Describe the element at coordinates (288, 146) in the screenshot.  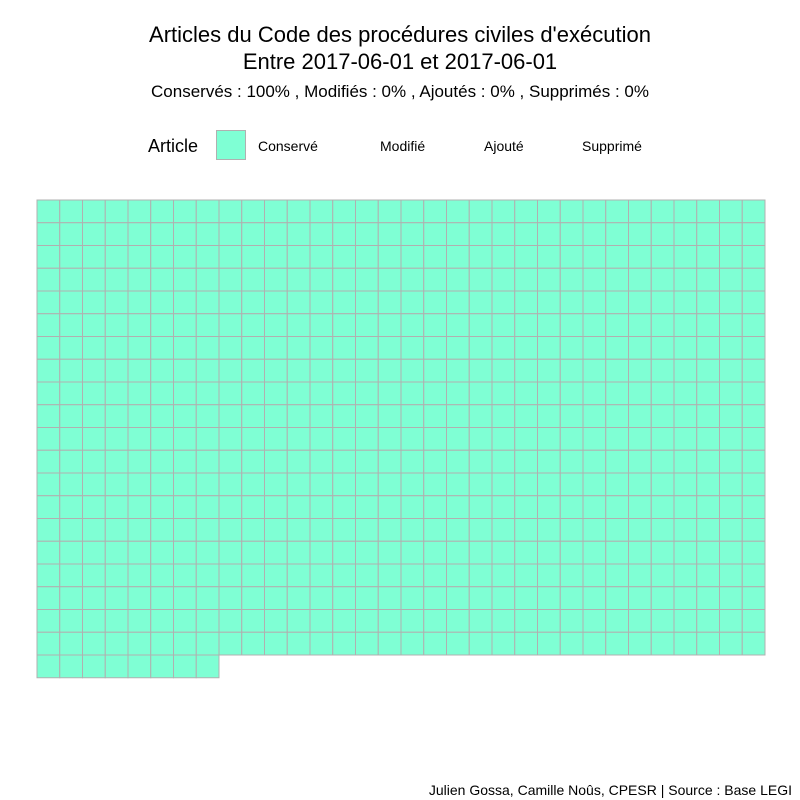
I see `legend-label-conserve: Conservé` at that location.